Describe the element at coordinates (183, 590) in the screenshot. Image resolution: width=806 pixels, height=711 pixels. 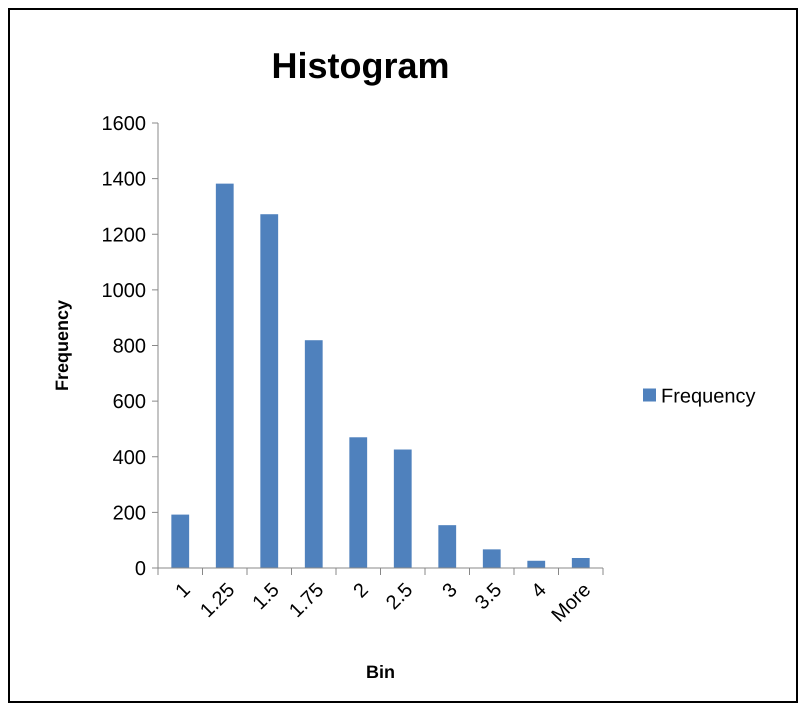
I see `x-tick-label: 1` at that location.